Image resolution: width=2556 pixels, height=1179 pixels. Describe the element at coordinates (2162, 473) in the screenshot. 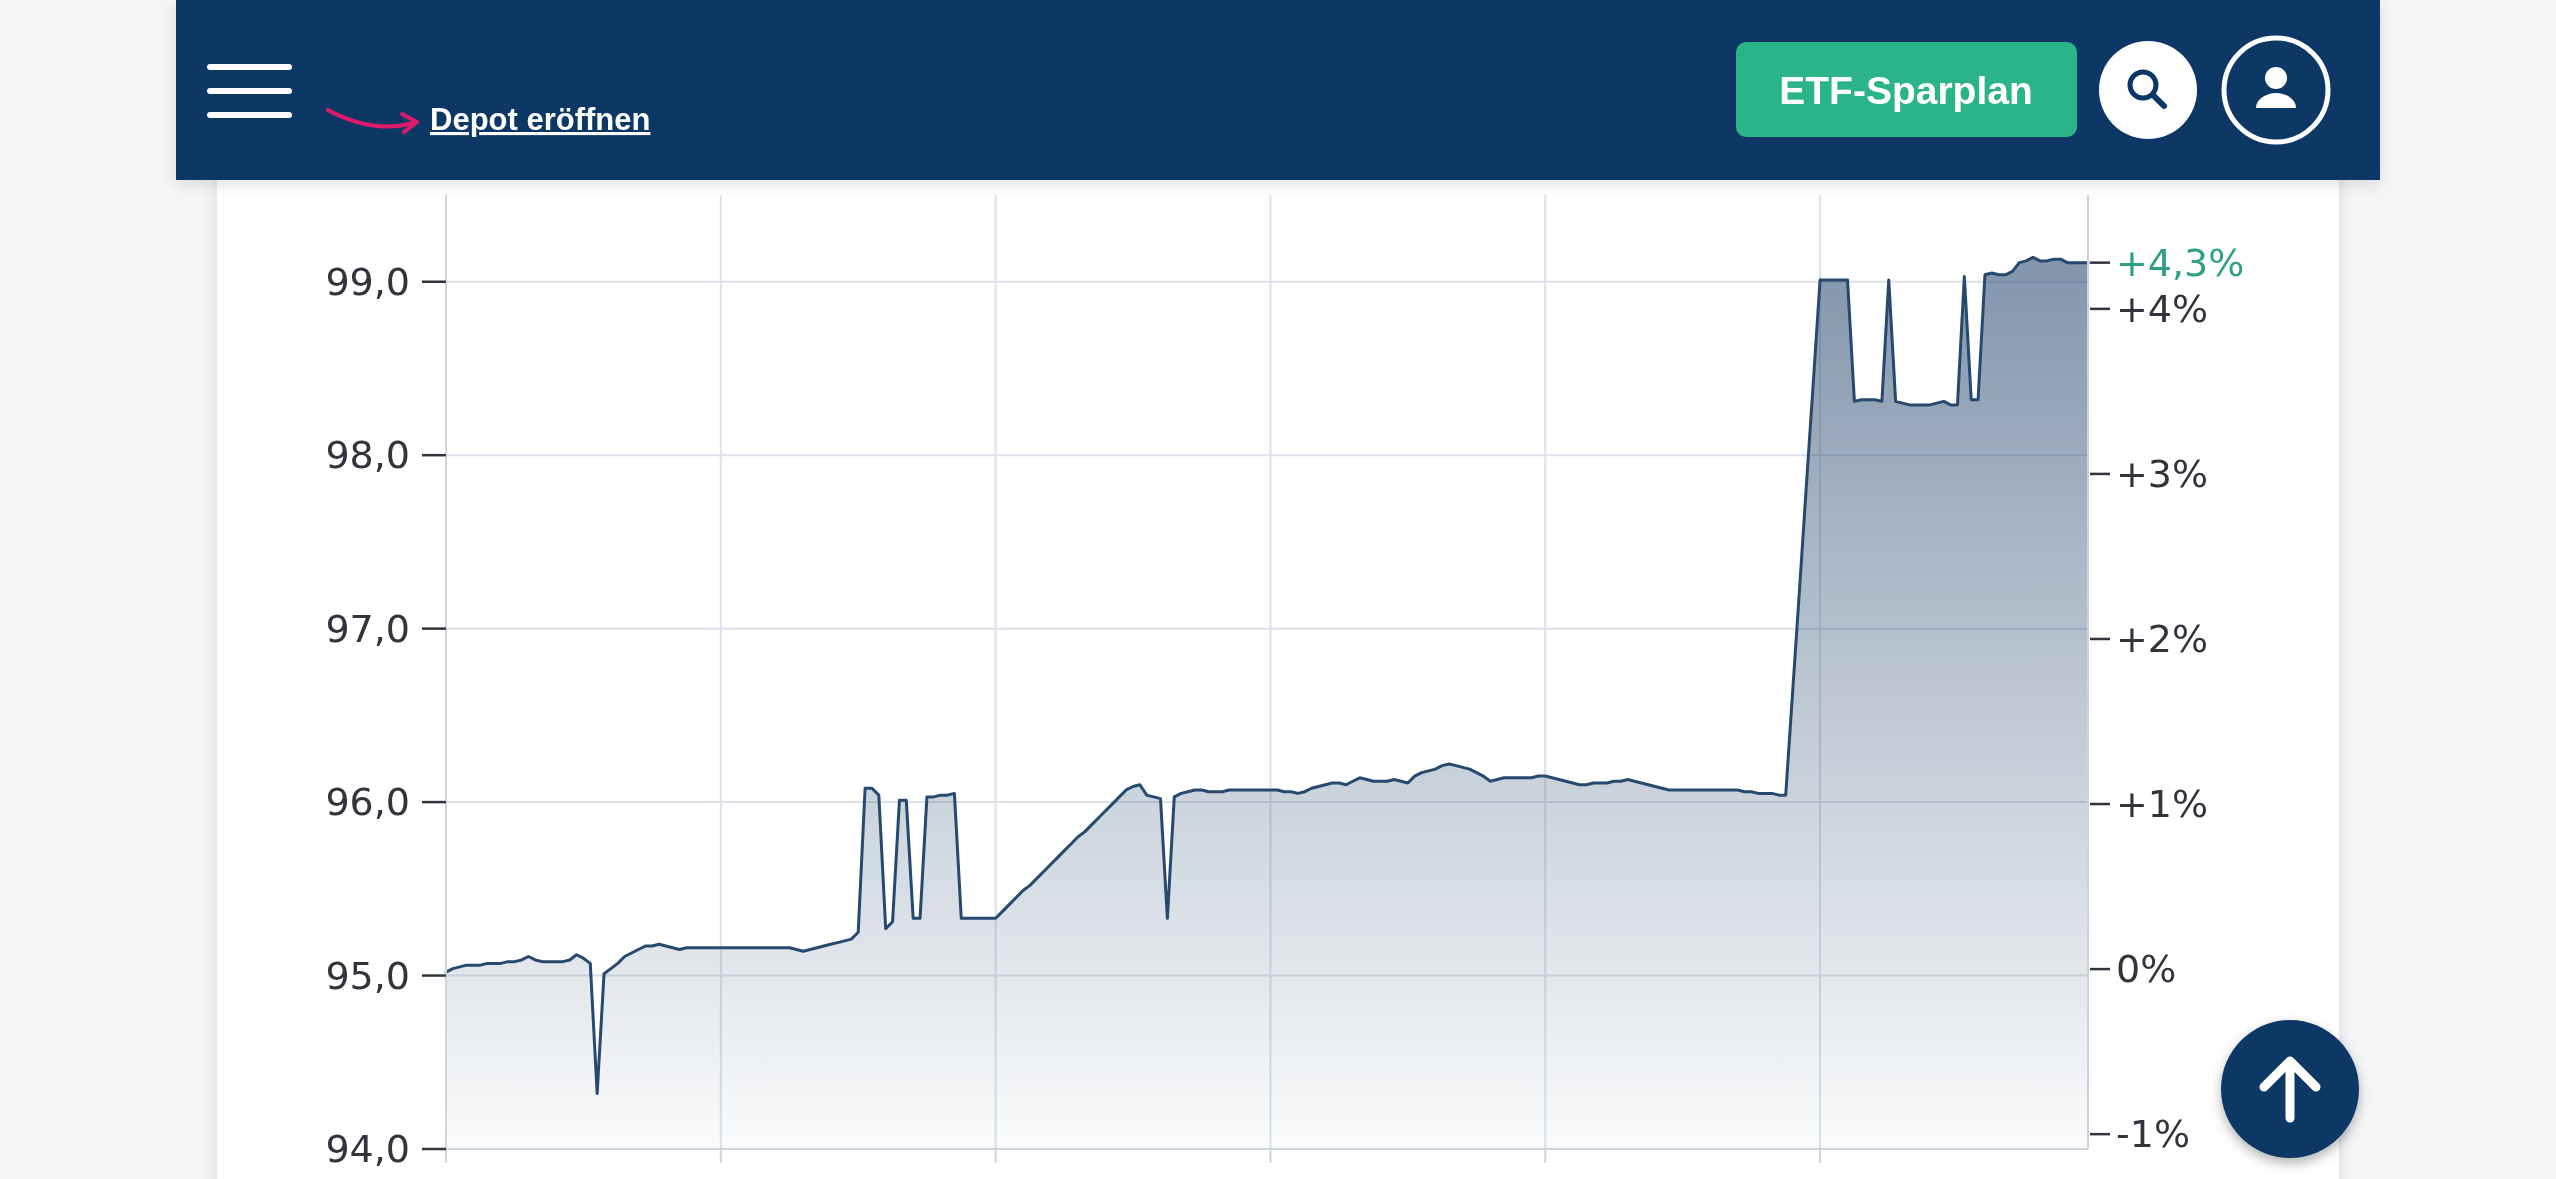

I see `y2-tick-label: +3%` at that location.